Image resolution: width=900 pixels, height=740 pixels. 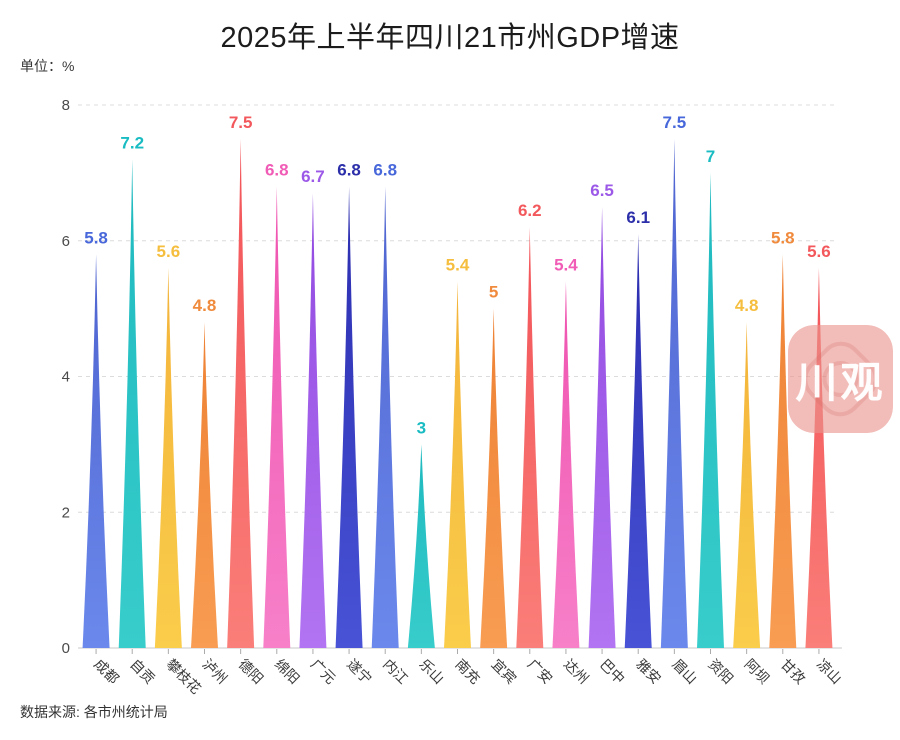 I want to click on axis-label-17: 资阳, so click(x=720, y=671).